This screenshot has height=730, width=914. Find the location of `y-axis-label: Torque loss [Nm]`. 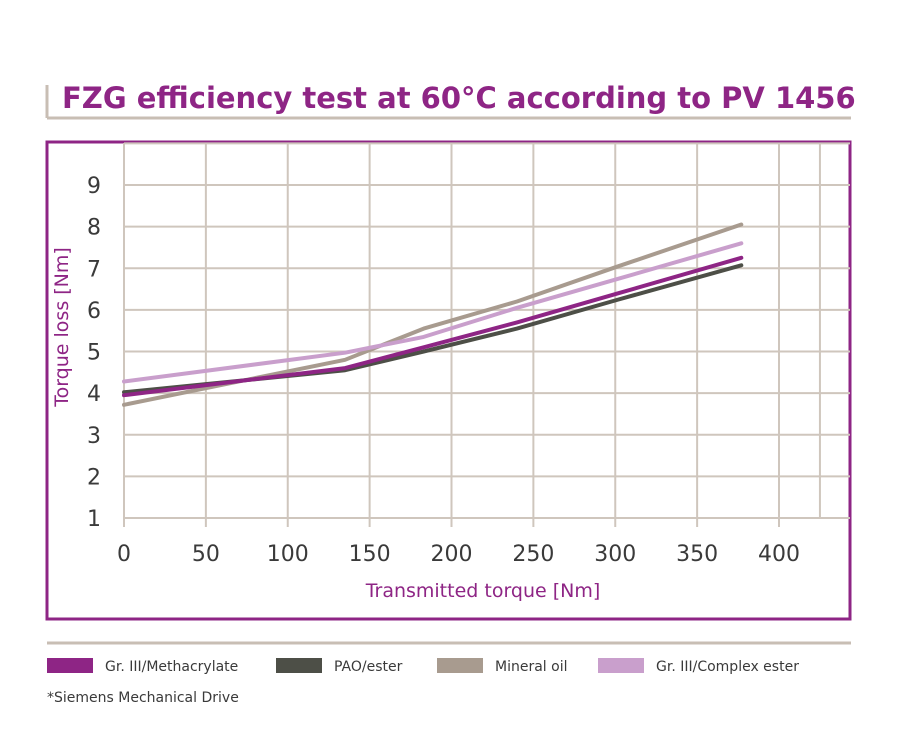

y-axis-label: Torque loss [Nm] is located at coordinates (62, 327).